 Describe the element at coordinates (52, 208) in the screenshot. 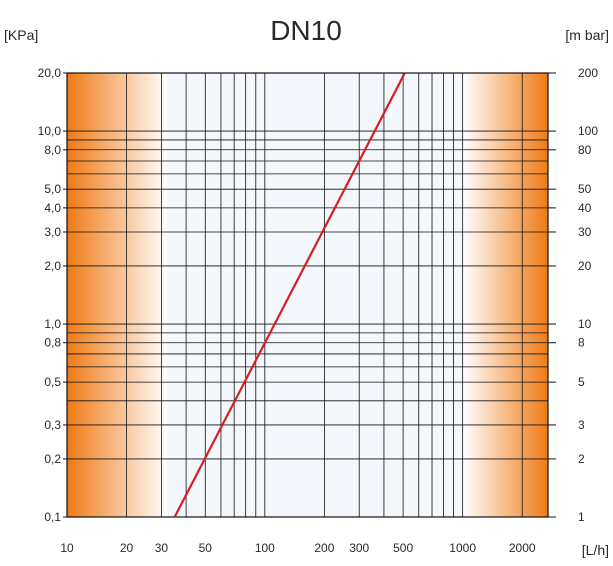

I see `y-tick-label-left: 4,0` at that location.